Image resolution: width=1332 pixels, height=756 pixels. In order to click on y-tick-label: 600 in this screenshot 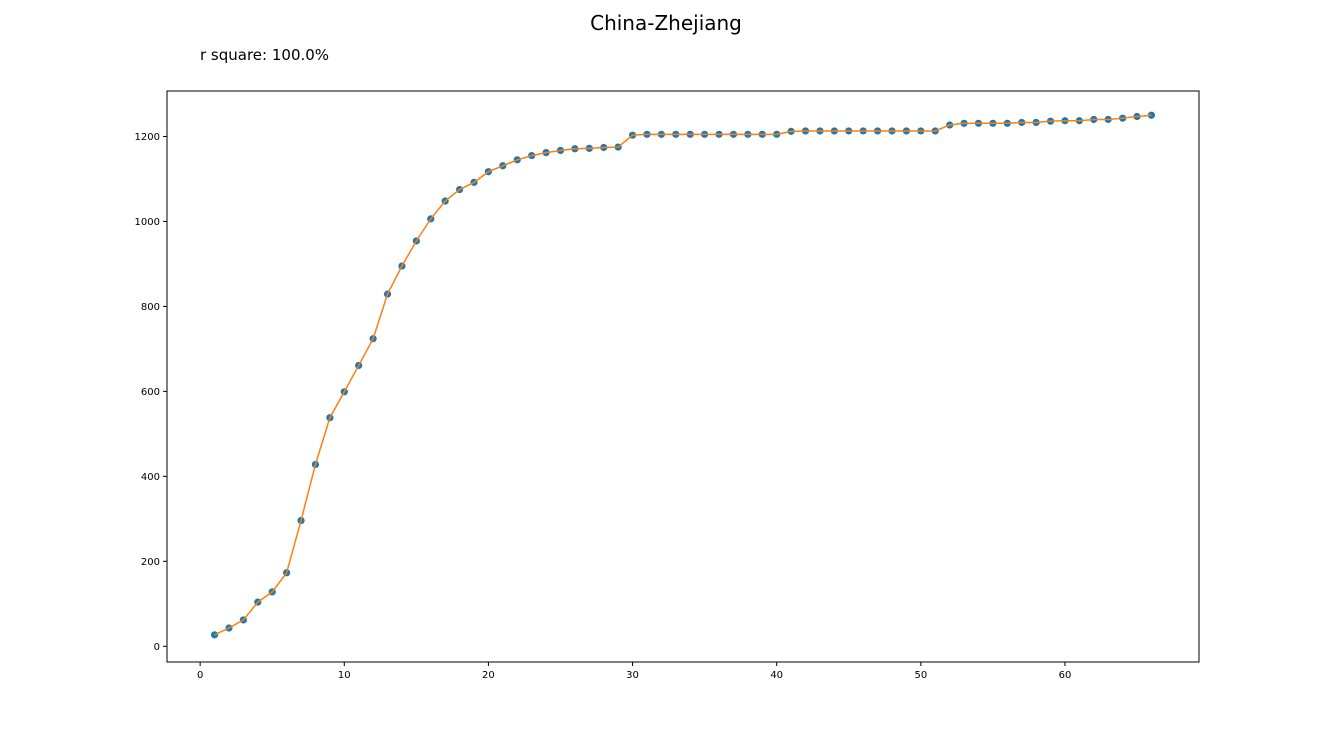, I will do `click(150, 392)`.